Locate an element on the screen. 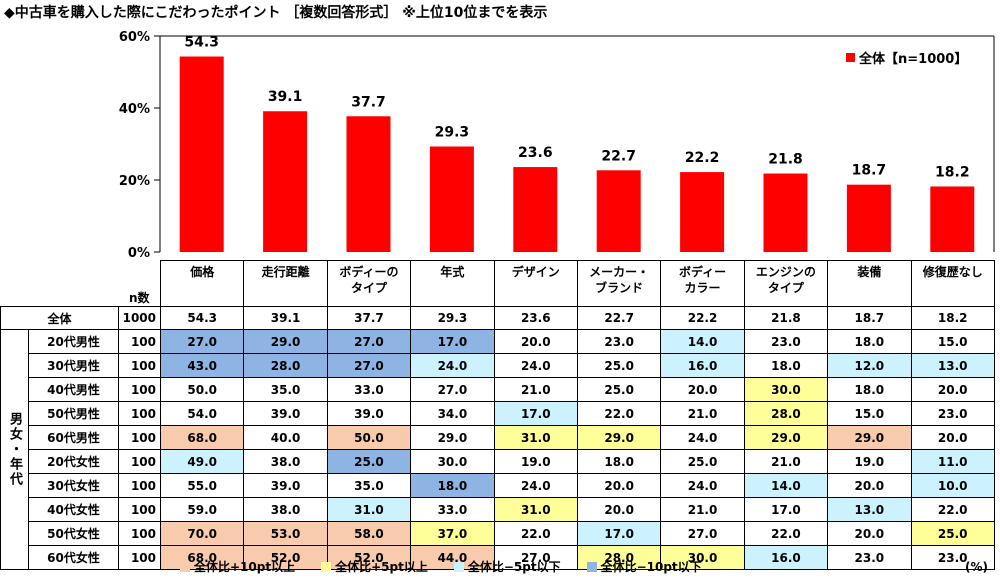  bar-value-label: 22.7 is located at coordinates (618, 156).